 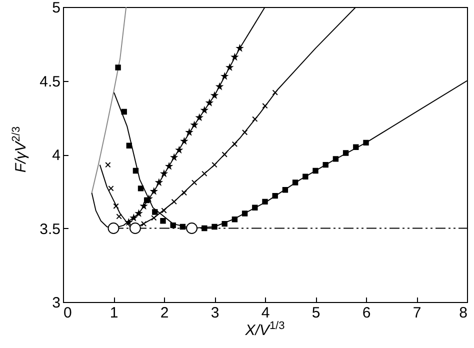 I want to click on x-tick-label: 6, so click(x=366, y=313).